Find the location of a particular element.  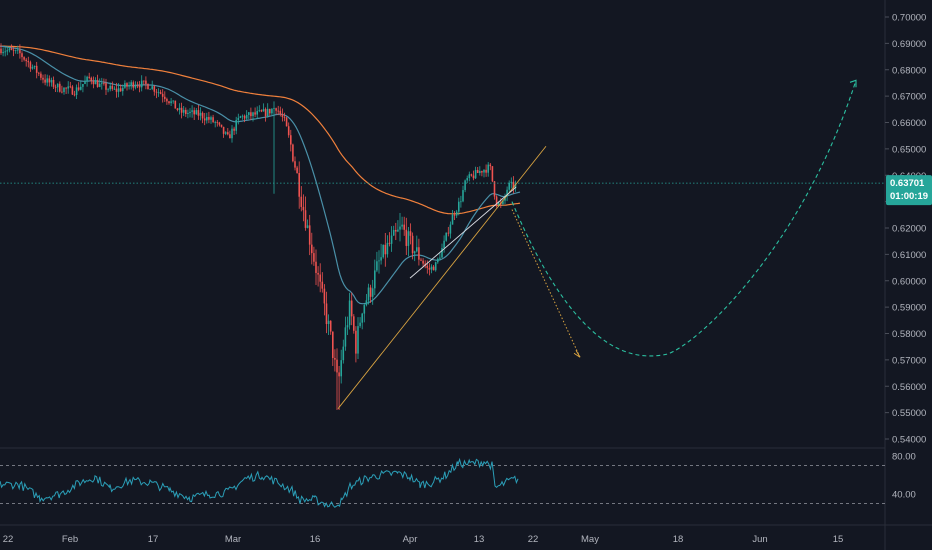

price-tick-label: 0.62000 is located at coordinates (909, 229).